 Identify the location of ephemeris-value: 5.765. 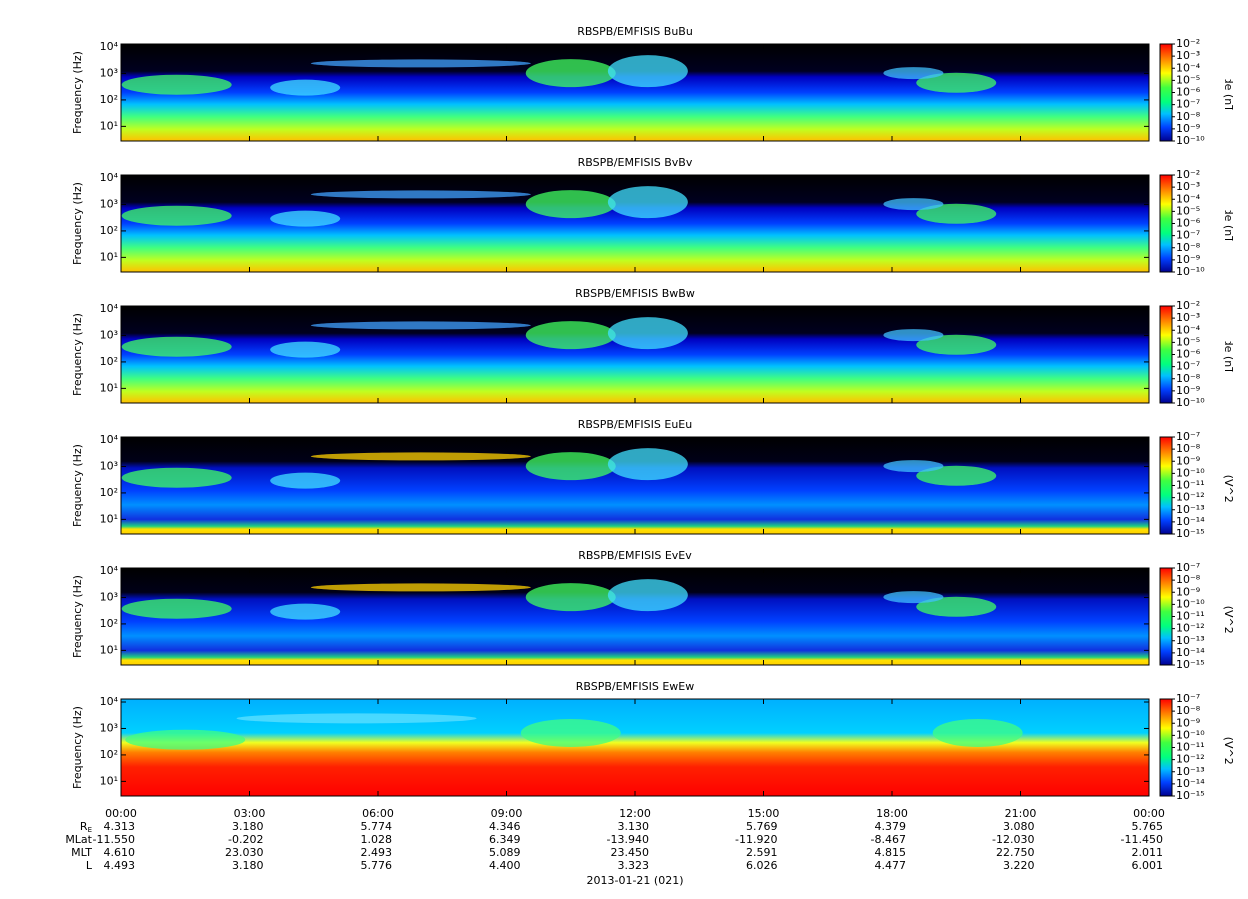
(1148, 826).